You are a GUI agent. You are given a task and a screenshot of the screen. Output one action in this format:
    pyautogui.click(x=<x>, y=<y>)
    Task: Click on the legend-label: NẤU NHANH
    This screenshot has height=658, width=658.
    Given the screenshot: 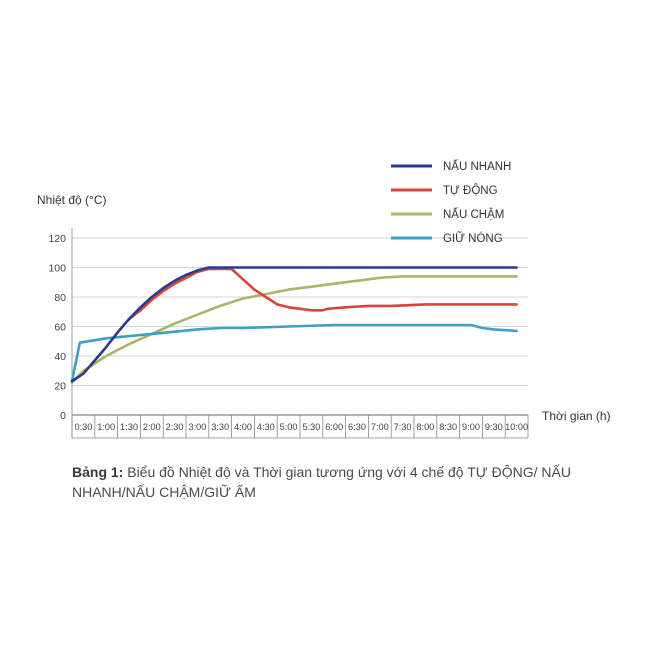 What is the action you would take?
    pyautogui.click(x=477, y=166)
    